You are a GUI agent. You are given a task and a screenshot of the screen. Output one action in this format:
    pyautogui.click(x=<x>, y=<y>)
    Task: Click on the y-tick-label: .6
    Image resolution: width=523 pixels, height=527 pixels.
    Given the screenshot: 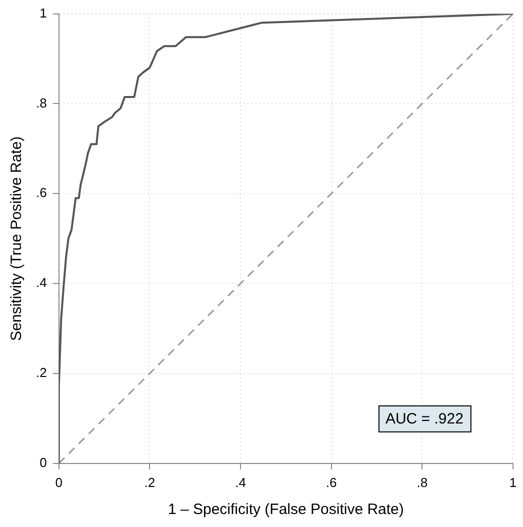 What is the action you would take?
    pyautogui.click(x=41, y=192)
    